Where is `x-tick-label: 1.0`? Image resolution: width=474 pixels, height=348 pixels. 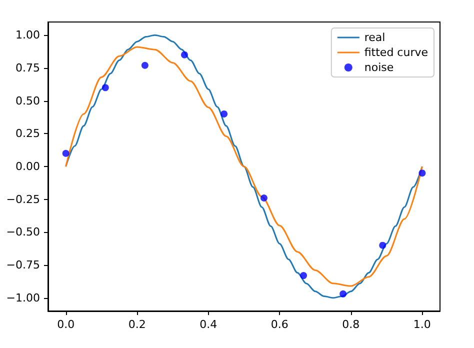
x-tick-label: 1.0 is located at coordinates (422, 324).